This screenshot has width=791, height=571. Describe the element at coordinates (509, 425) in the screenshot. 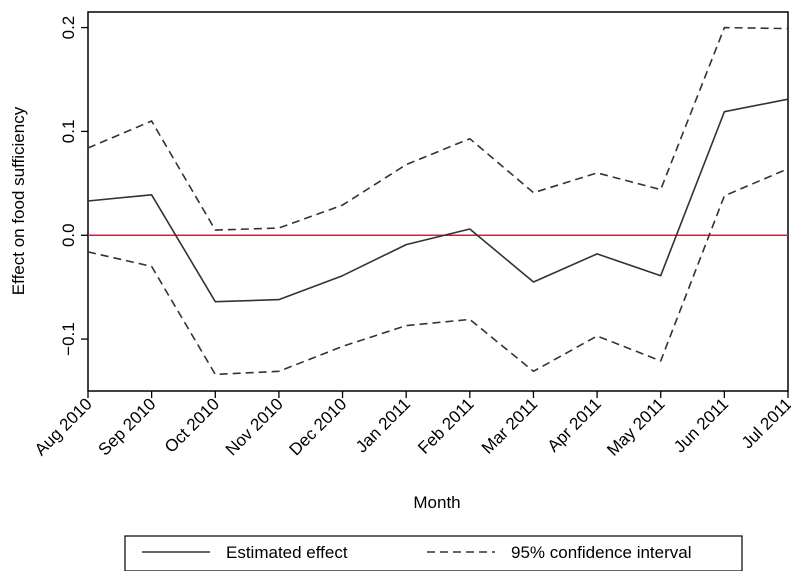

I see `x-tick-label: Mar 2011` at that location.